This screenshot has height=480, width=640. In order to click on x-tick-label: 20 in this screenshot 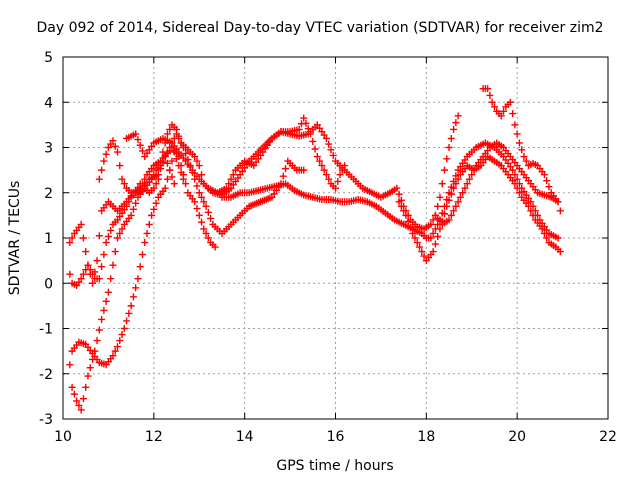, I will do `click(517, 437)`.